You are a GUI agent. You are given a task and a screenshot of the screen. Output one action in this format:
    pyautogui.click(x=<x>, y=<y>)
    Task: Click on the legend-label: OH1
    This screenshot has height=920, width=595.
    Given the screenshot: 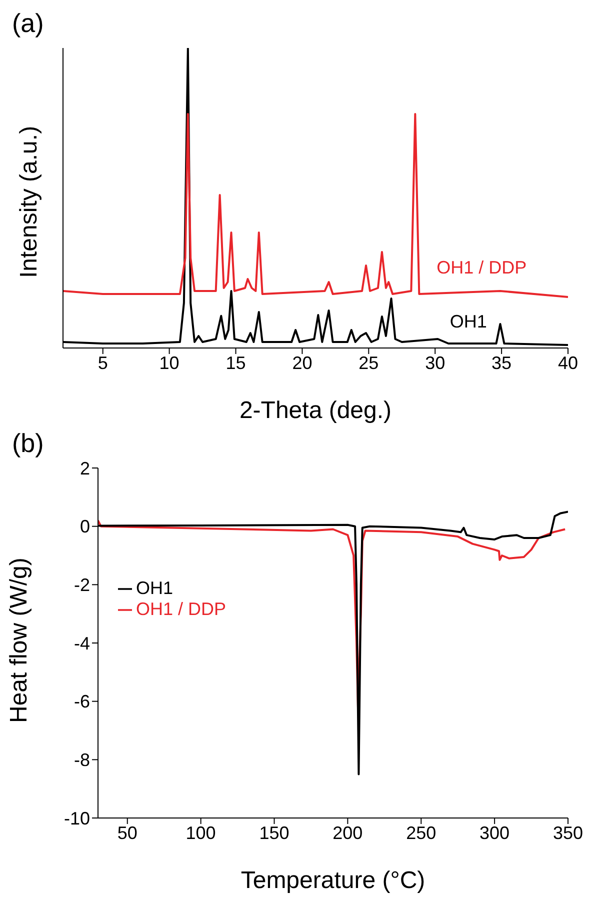 What is the action you would take?
    pyautogui.click(x=155, y=588)
    